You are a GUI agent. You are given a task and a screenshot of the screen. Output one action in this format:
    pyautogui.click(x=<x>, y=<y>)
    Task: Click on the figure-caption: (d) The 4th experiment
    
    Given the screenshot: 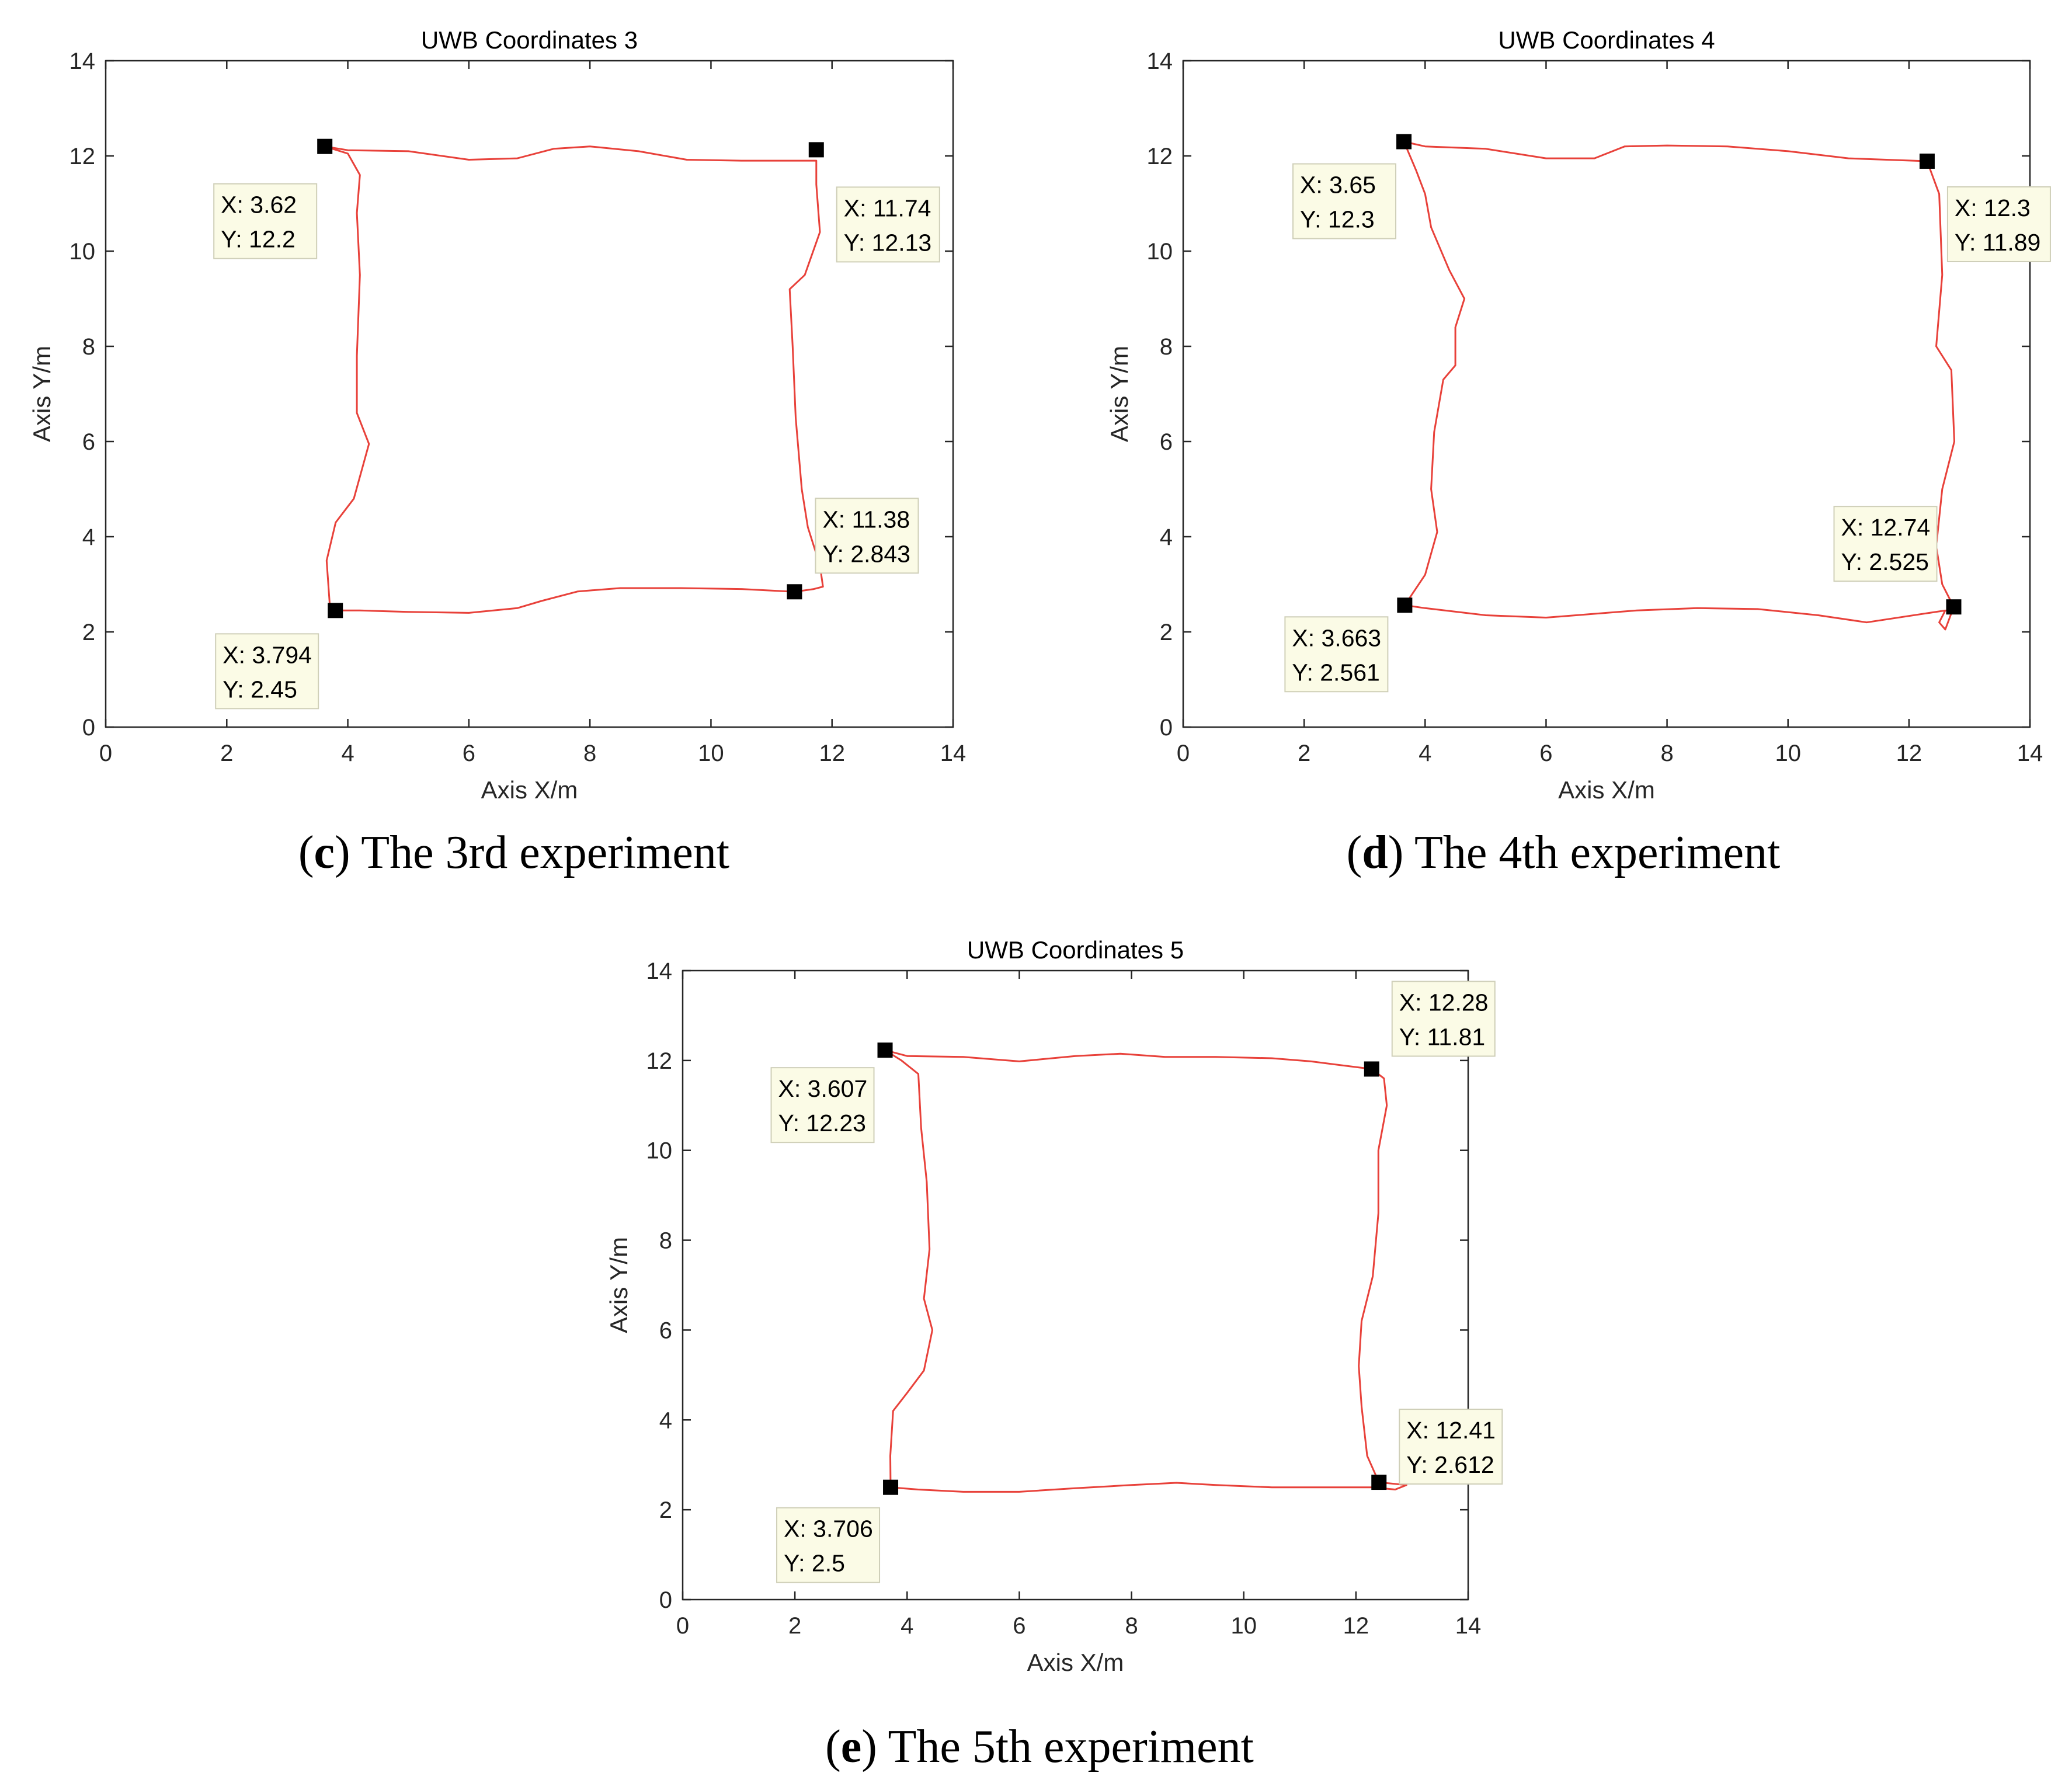 What is the action you would take?
    pyautogui.click(x=1564, y=852)
    